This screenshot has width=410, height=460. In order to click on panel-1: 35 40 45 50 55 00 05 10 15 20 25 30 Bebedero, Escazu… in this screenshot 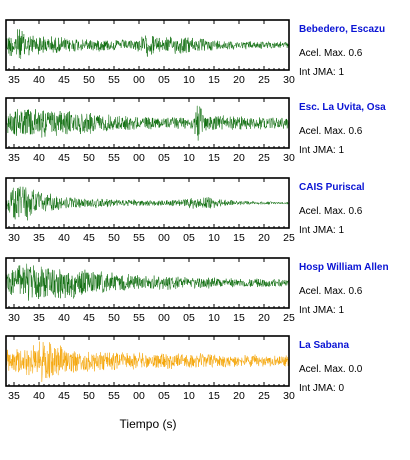, I will do `click(195, 52)`.